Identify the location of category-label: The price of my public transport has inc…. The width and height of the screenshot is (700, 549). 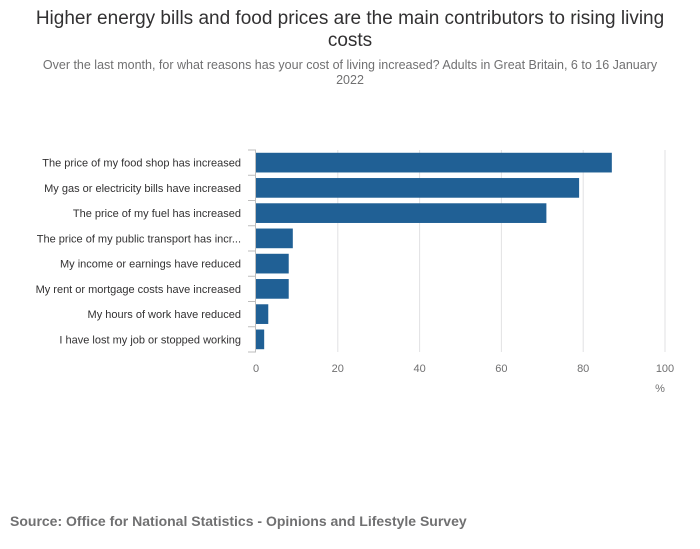
(139, 239).